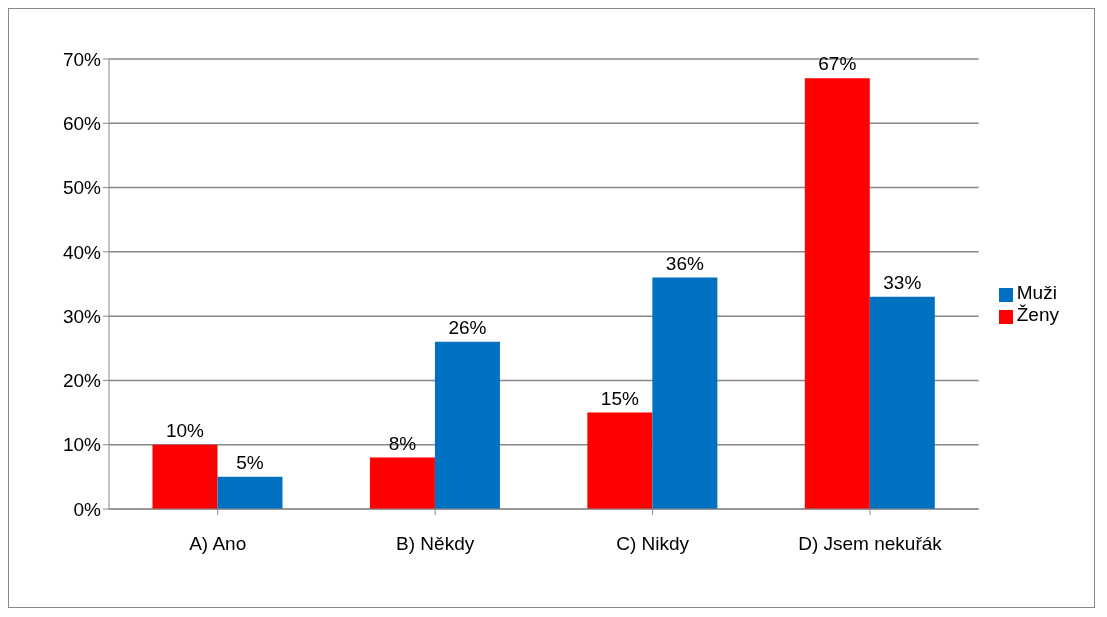  Describe the element at coordinates (185, 430) in the screenshot. I see `data-label: 10%` at that location.